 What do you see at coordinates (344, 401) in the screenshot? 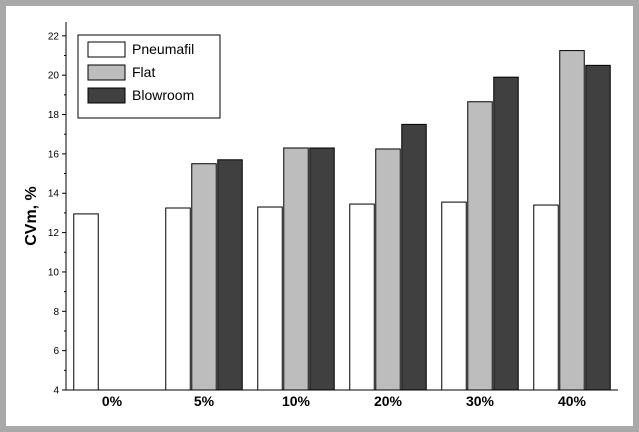
I see `x-axis-tick-labels: 0% 5% 10% 20% 30% 40%` at bounding box center [344, 401].